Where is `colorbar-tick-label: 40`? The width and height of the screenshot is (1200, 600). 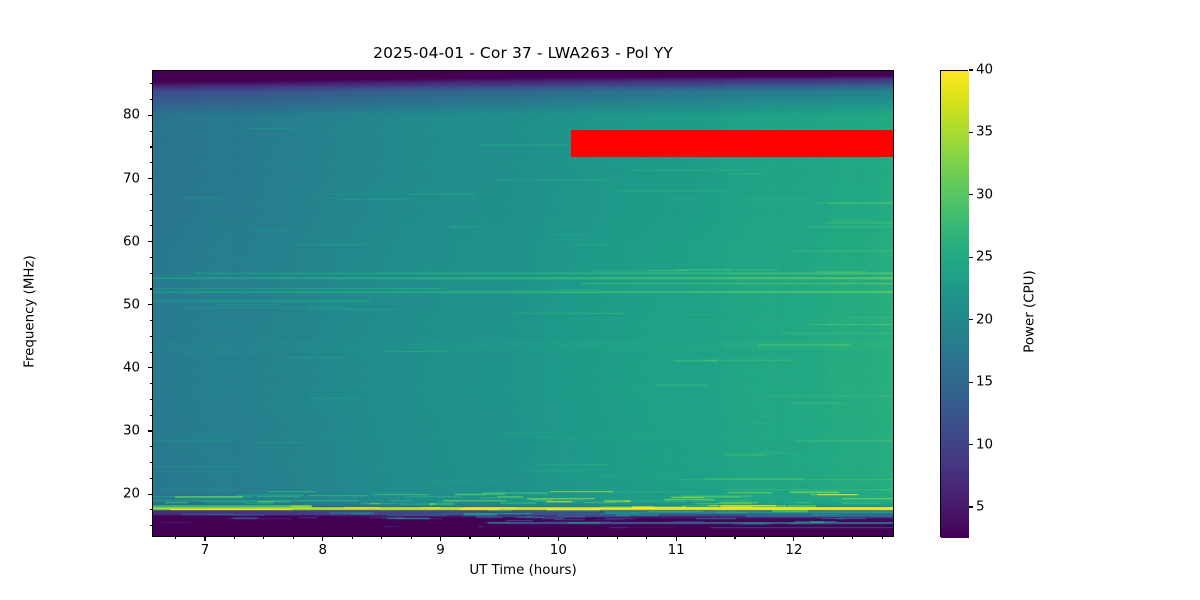
colorbar-tick-label: 40 is located at coordinates (985, 70).